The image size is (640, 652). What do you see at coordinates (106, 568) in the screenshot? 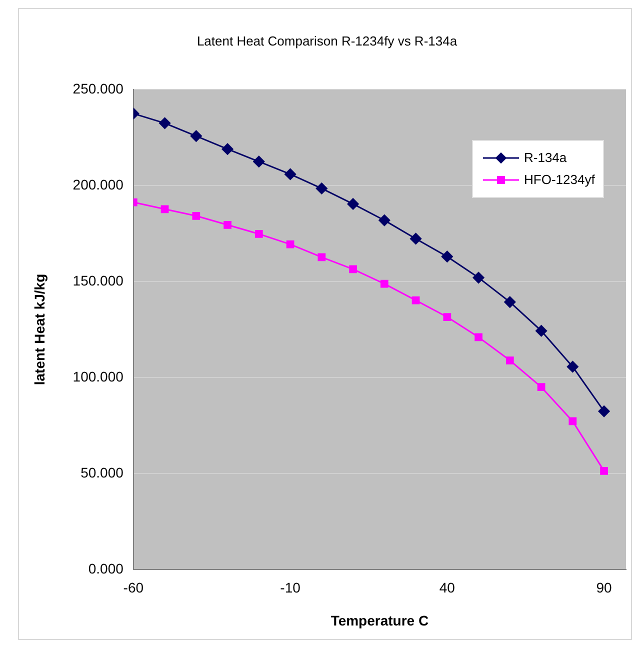
I see `y-tick-label: 0.000` at bounding box center [106, 568].